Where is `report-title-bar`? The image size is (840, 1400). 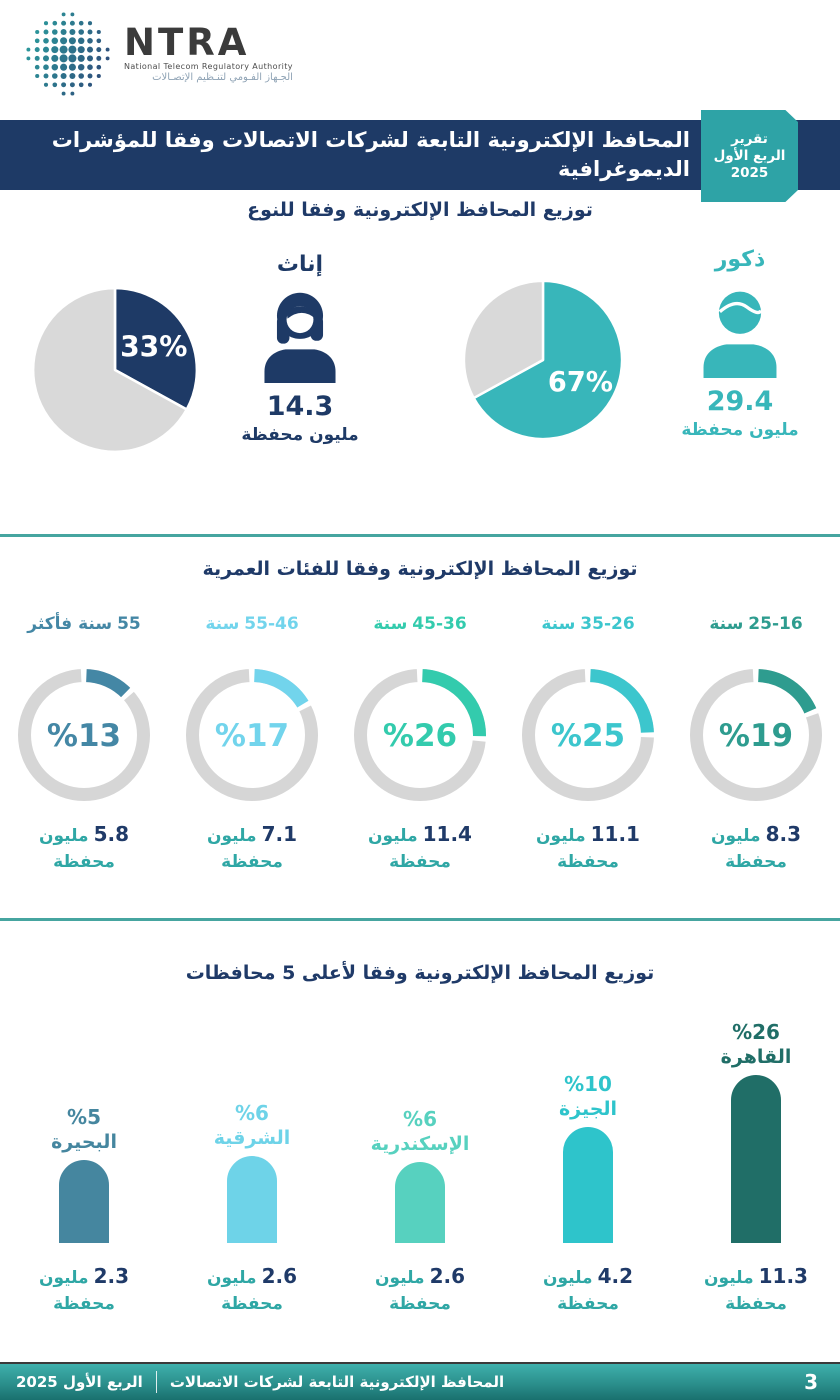
report-title-bar is located at coordinates (420, 155).